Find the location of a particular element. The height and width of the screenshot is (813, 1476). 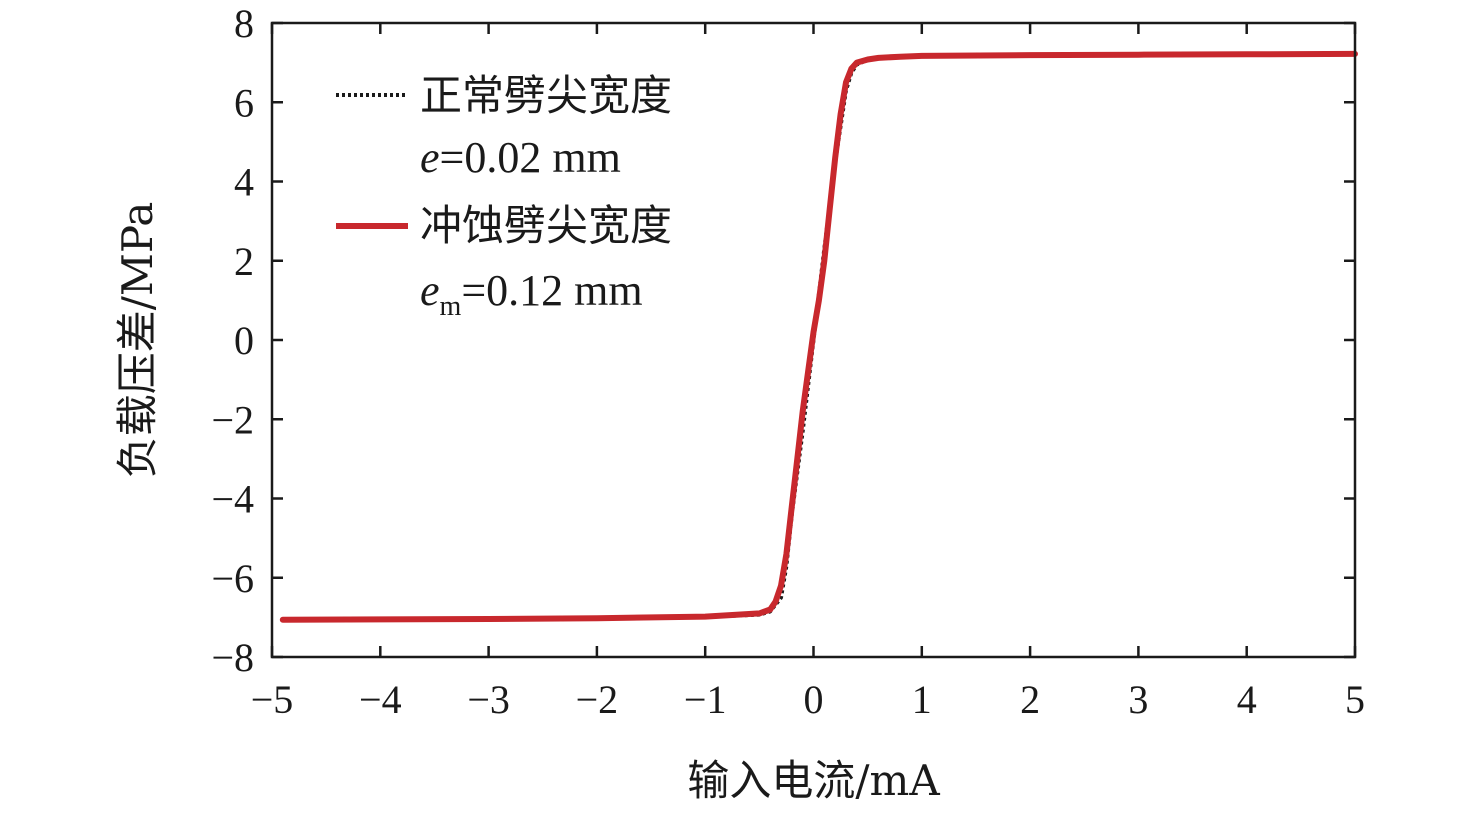

x-tick-label: −2 is located at coordinates (597, 699).